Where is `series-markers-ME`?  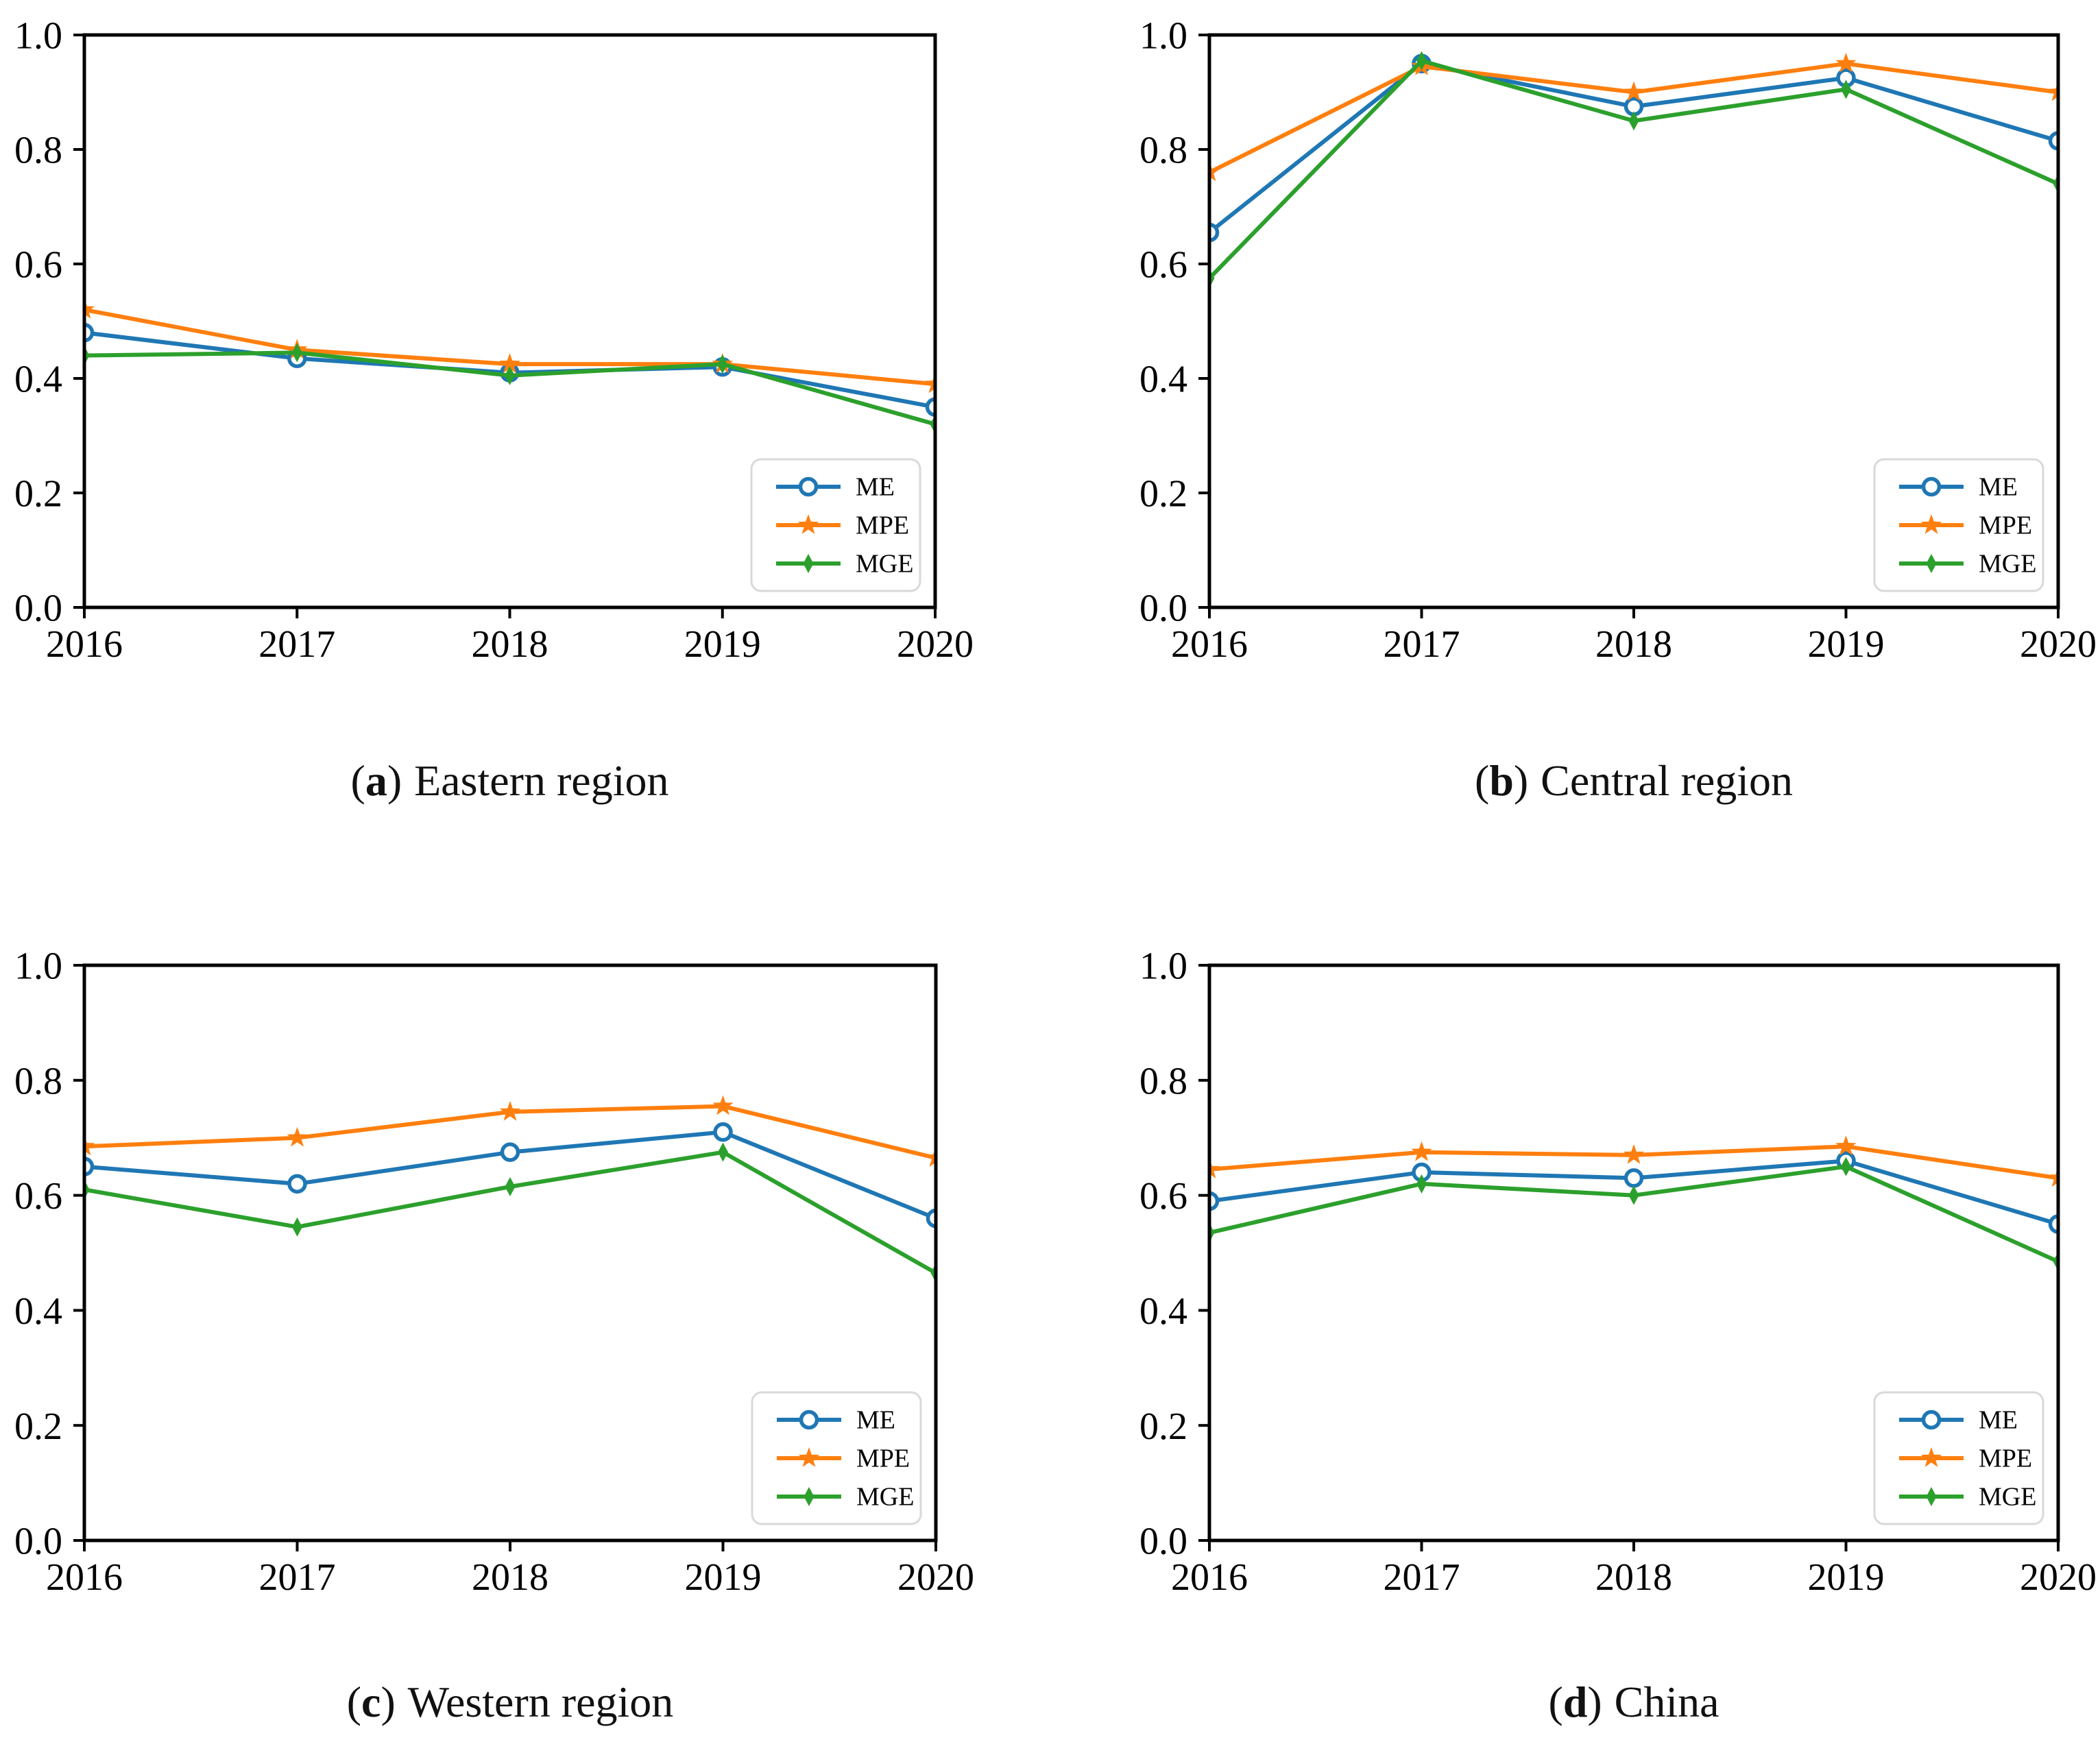 series-markers-ME is located at coordinates (510, 1175).